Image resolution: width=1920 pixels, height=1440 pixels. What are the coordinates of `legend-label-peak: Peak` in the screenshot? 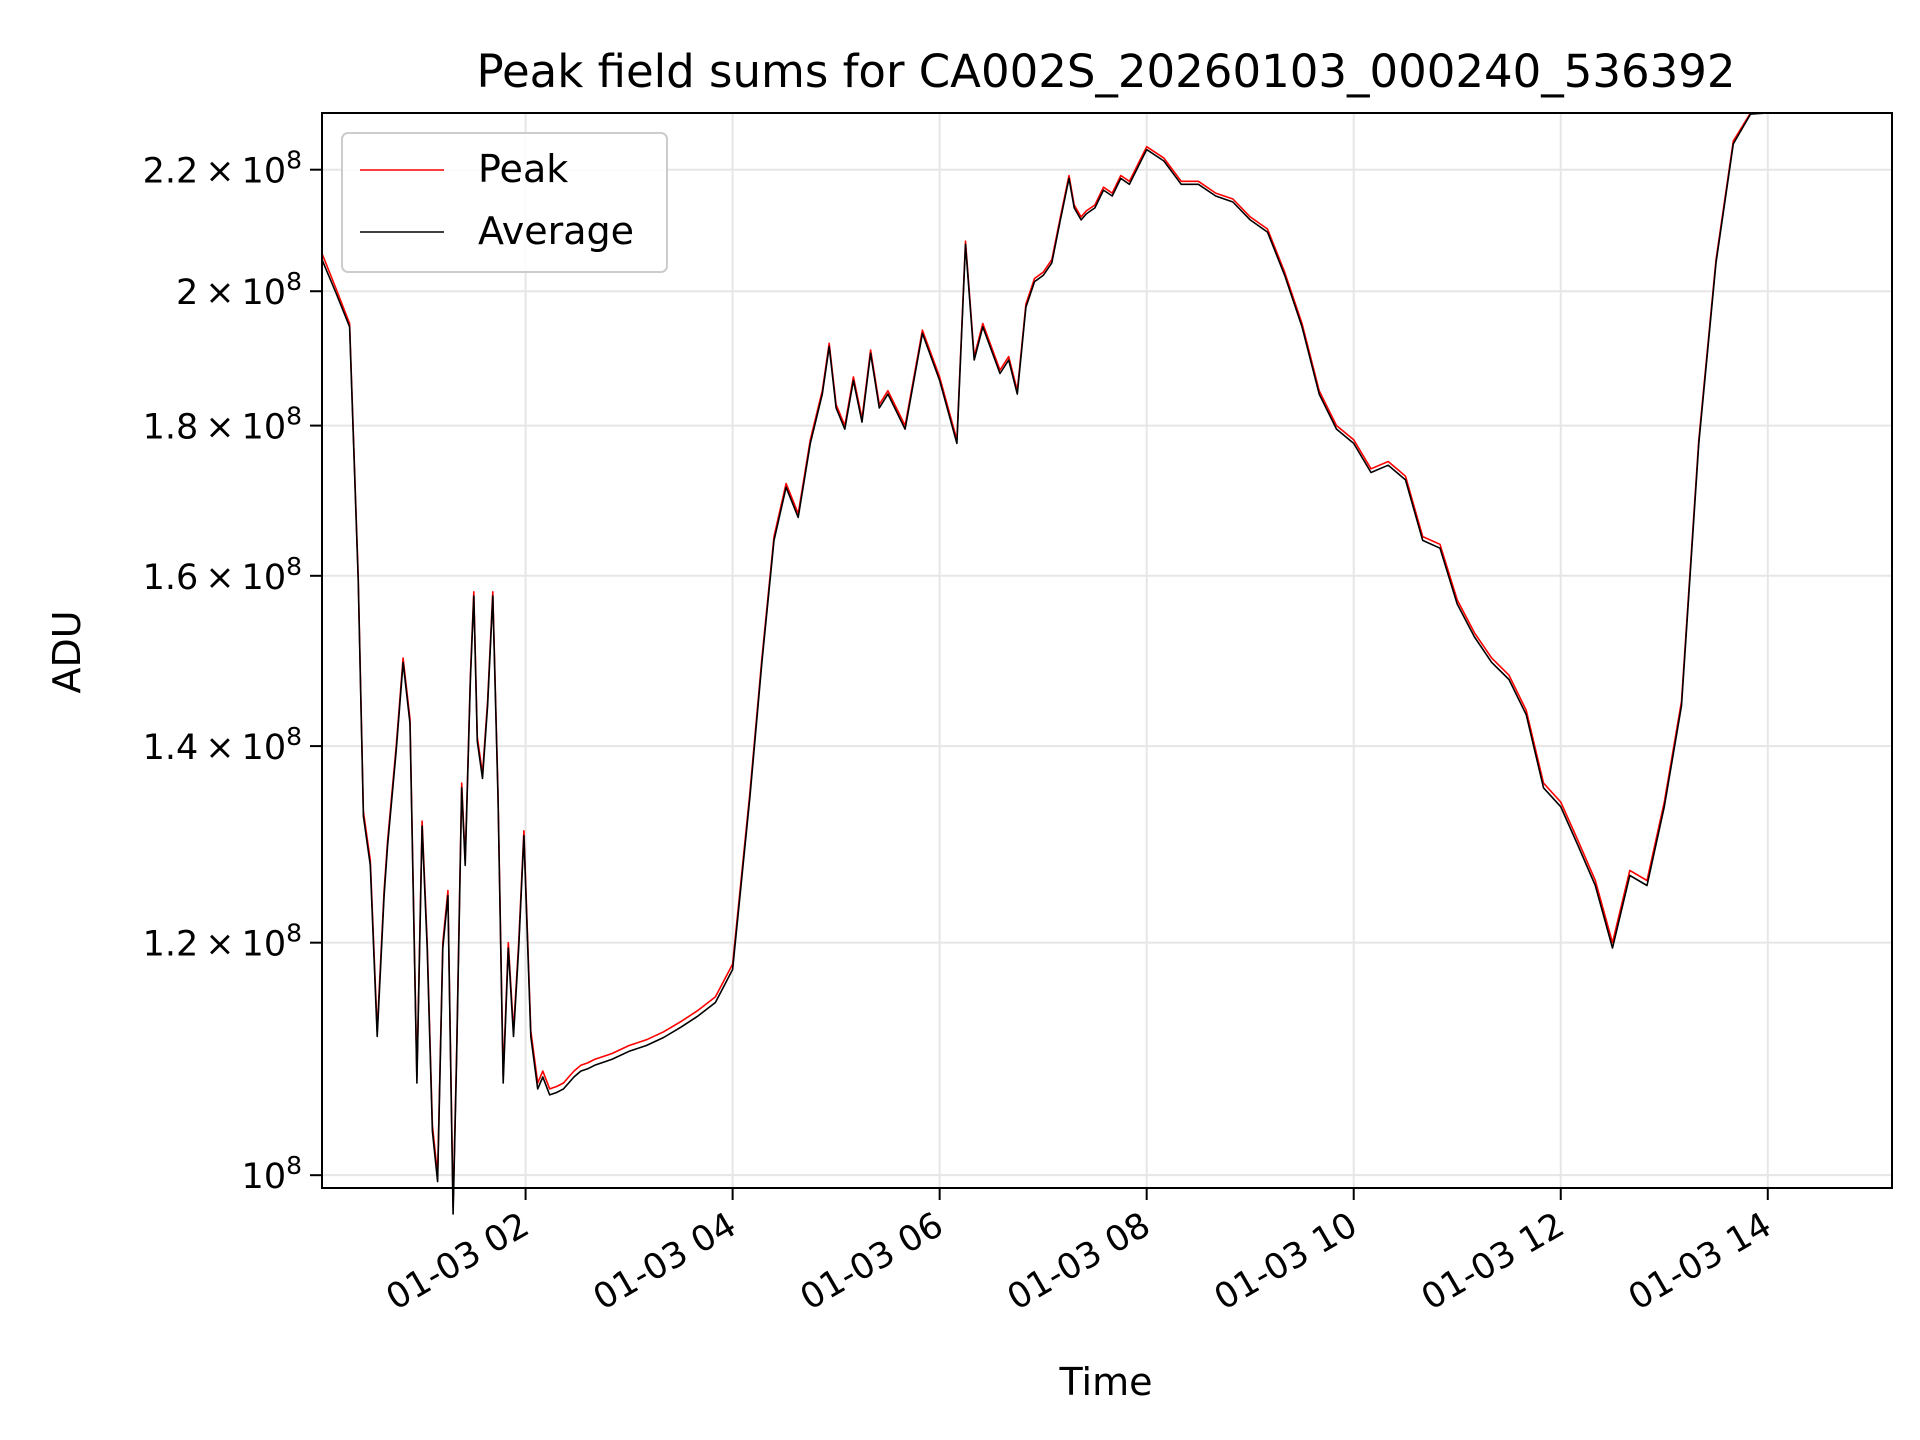 It's located at (523, 169).